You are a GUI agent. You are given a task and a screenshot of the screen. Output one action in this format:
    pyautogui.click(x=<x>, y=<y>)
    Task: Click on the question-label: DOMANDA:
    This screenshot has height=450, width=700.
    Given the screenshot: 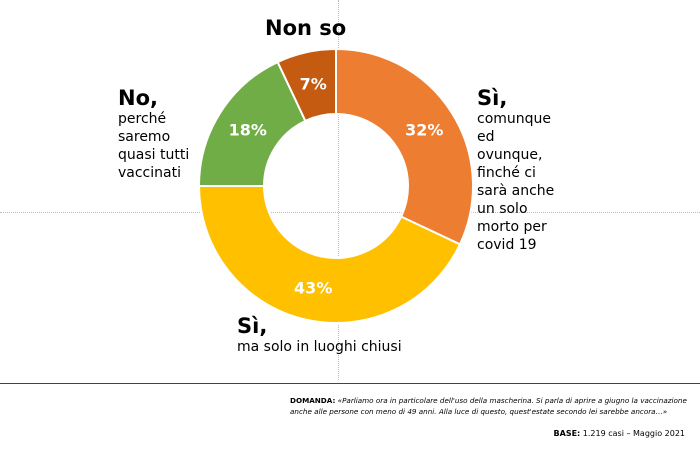 What is the action you would take?
    pyautogui.click(x=313, y=400)
    